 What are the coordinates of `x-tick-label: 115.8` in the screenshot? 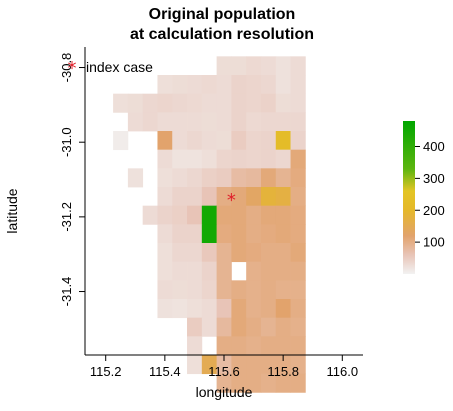 It's located at (283, 371).